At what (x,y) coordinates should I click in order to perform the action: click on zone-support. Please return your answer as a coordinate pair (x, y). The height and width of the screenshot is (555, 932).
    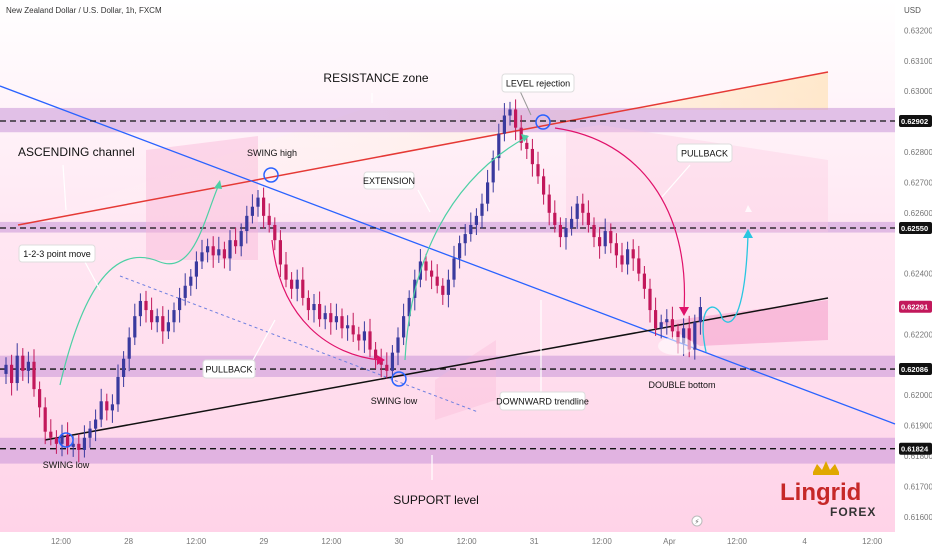
    Looking at the image, I should click on (447, 450).